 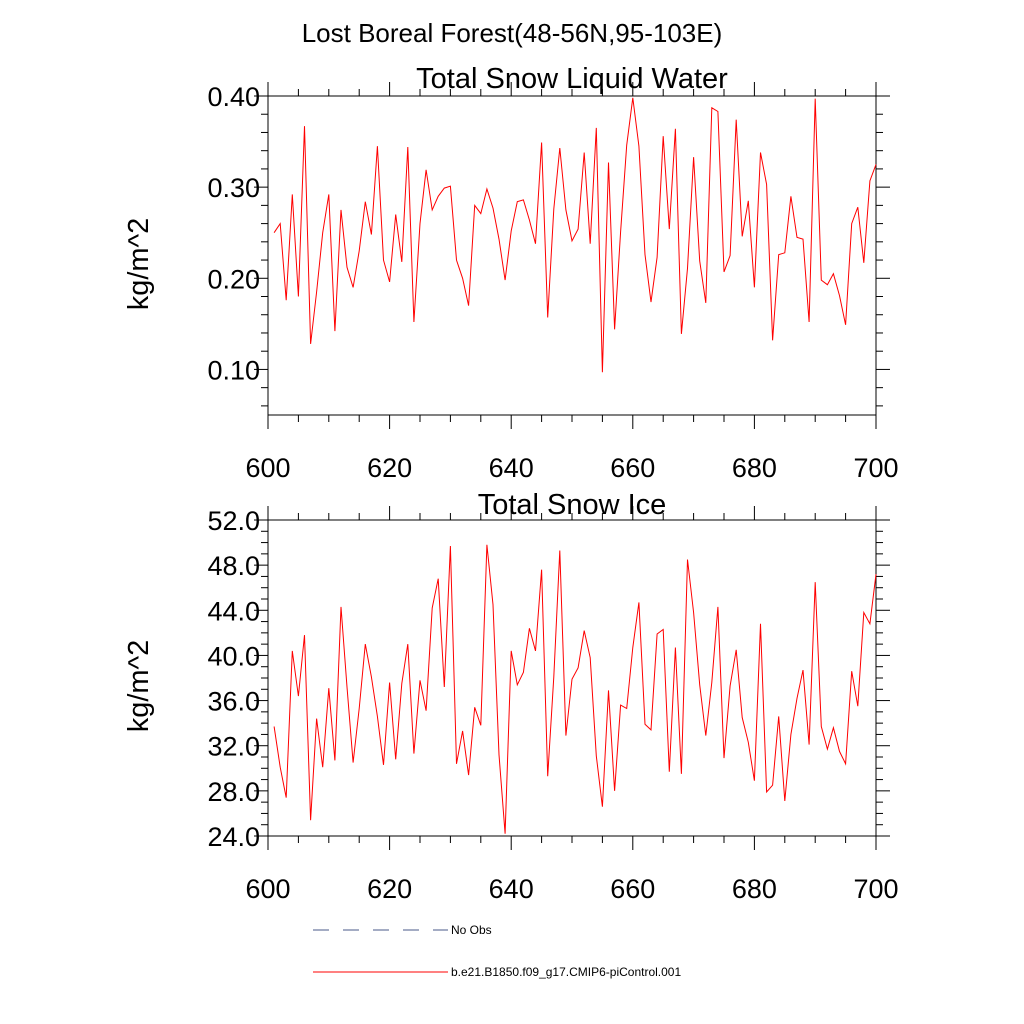 I want to click on y-tick-label: 44.0, so click(x=233, y=611).